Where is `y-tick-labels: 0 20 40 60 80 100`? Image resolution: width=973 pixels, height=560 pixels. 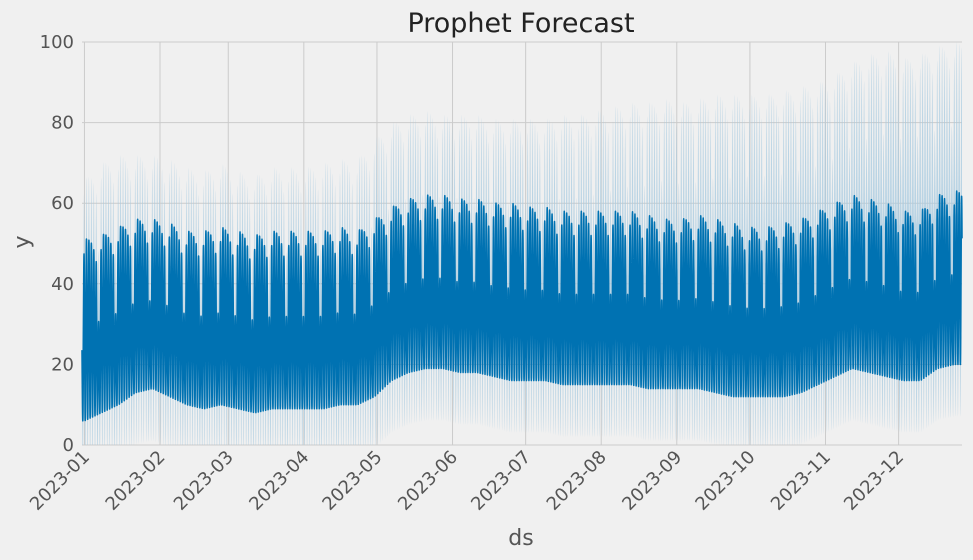 y-tick-labels: 0 20 40 60 80 100 is located at coordinates (57, 244).